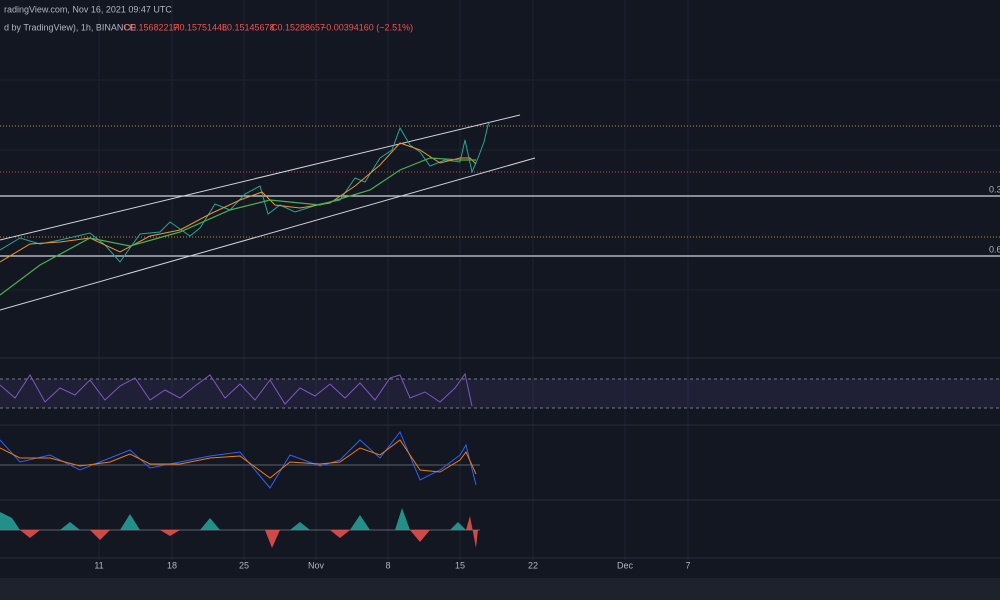  What do you see at coordinates (238, 459) in the screenshot?
I see `signal-line` at bounding box center [238, 459].